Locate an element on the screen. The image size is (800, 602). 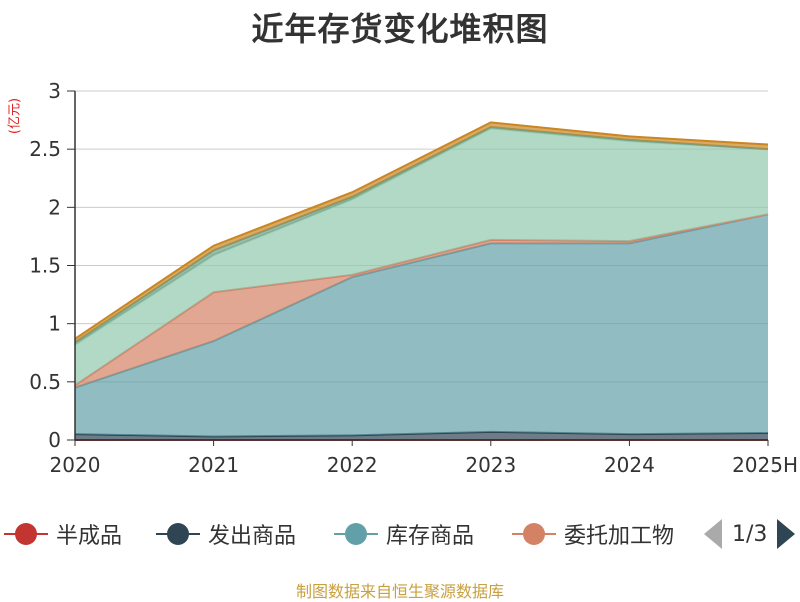
x-tick-label: 2020 is located at coordinates (75, 465).